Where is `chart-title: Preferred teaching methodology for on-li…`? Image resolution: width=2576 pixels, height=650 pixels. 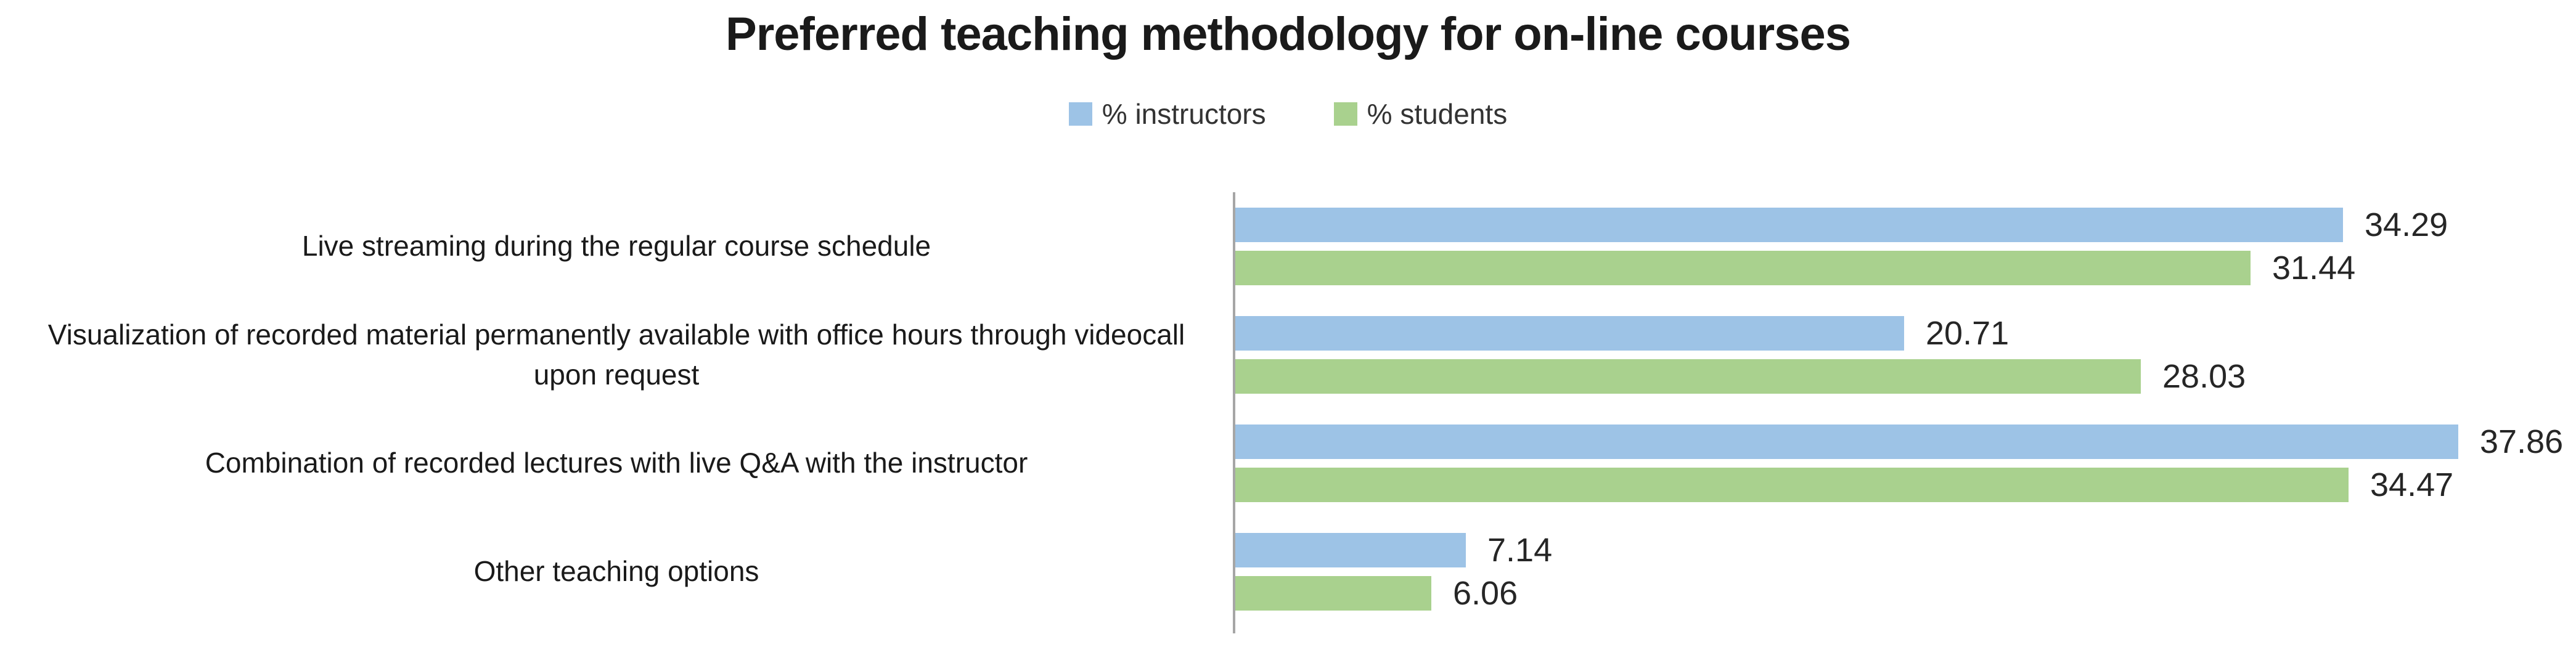 chart-title: Preferred teaching methodology for on-li… is located at coordinates (1288, 34).